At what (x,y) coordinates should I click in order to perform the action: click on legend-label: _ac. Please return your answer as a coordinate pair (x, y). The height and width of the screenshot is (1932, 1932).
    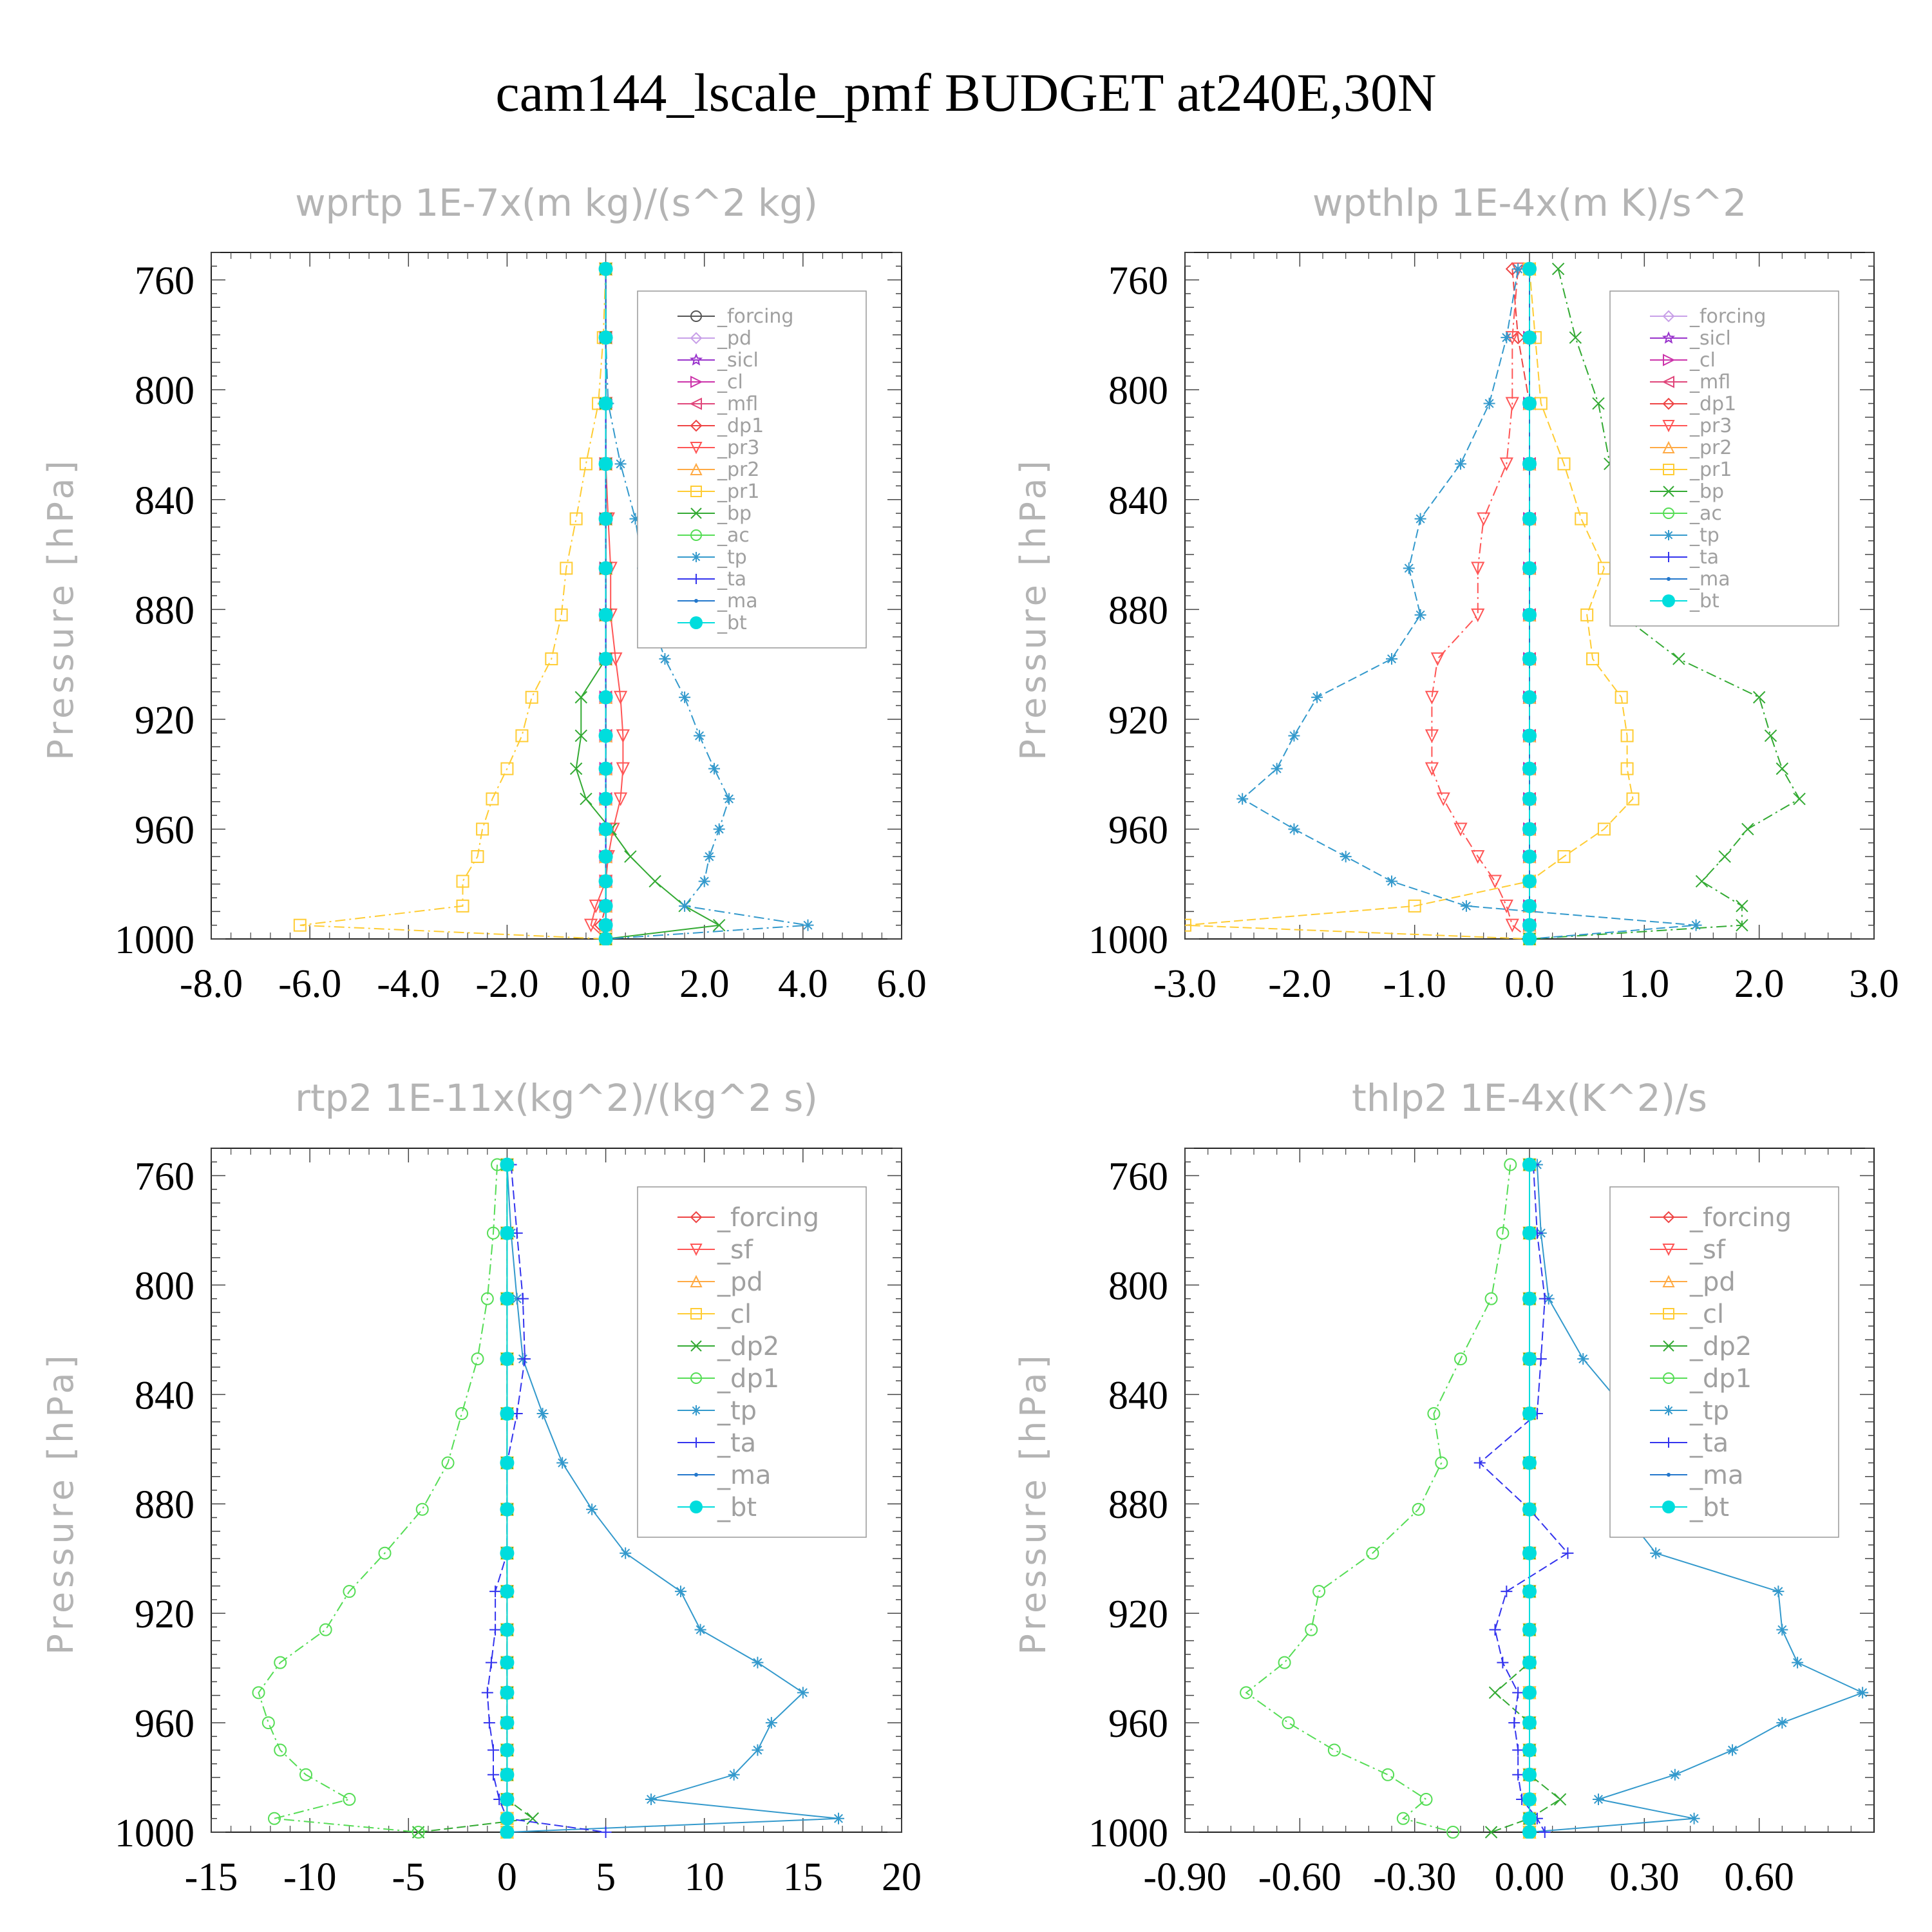
    Looking at the image, I should click on (733, 535).